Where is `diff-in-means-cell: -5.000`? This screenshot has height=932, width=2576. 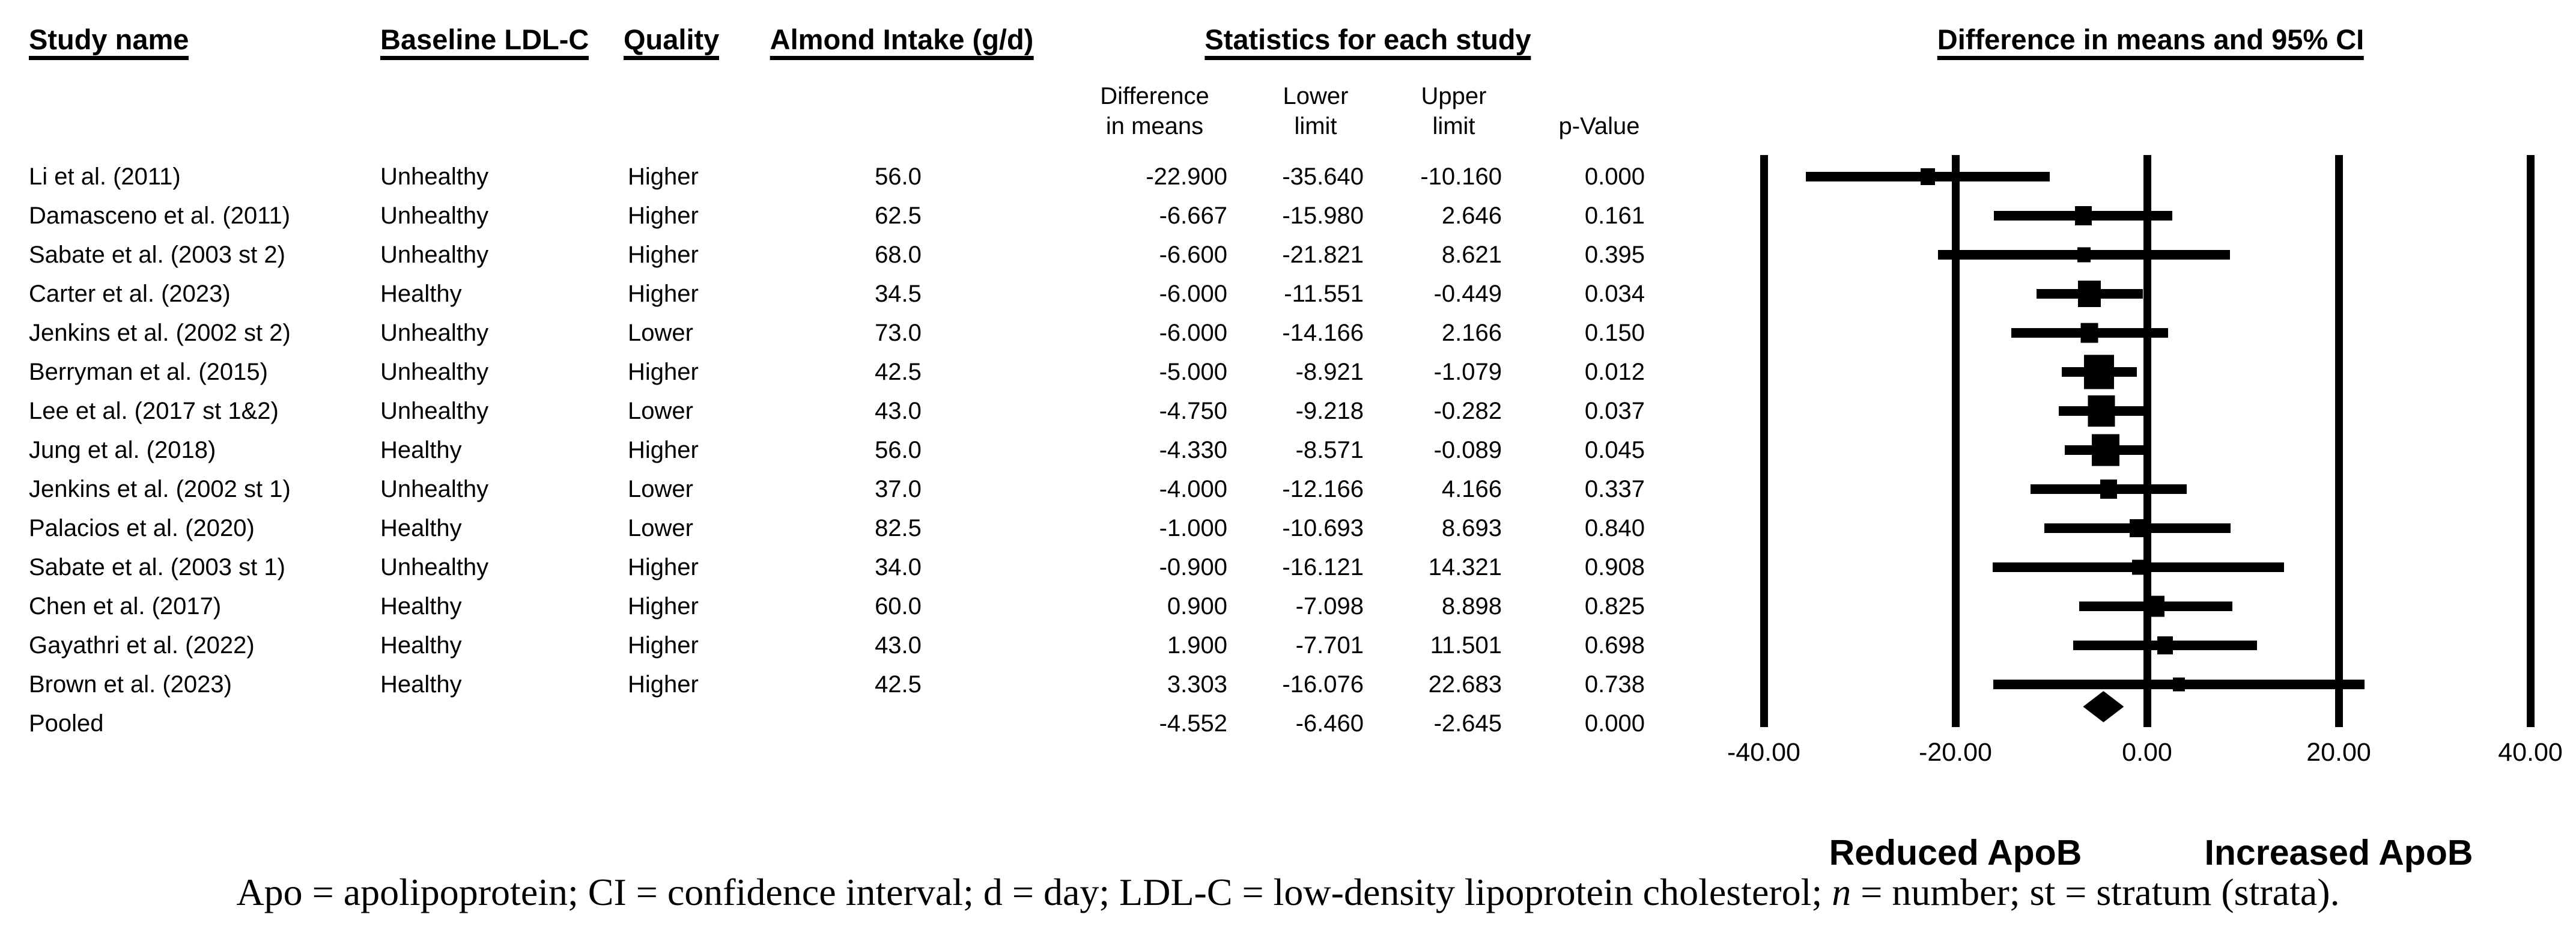
diff-in-means-cell: -5.000 is located at coordinates (1193, 372).